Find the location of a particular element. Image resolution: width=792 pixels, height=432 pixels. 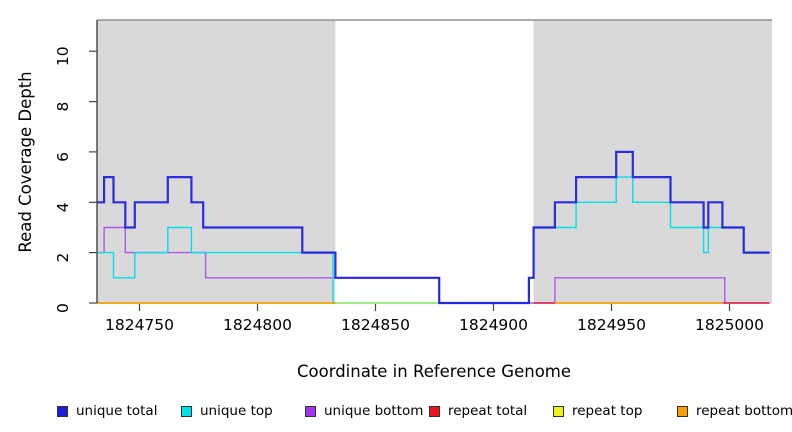

x-tick-label: 1824800 is located at coordinates (257, 325).